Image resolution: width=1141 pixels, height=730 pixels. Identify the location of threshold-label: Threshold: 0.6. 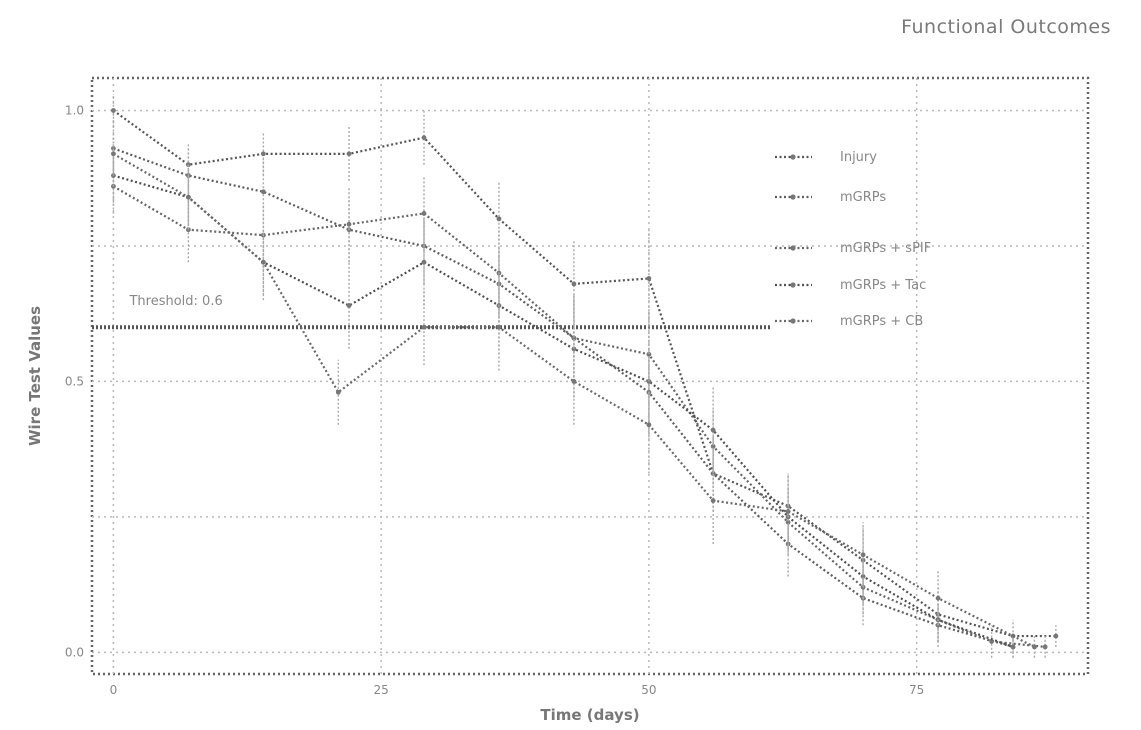
(175, 301).